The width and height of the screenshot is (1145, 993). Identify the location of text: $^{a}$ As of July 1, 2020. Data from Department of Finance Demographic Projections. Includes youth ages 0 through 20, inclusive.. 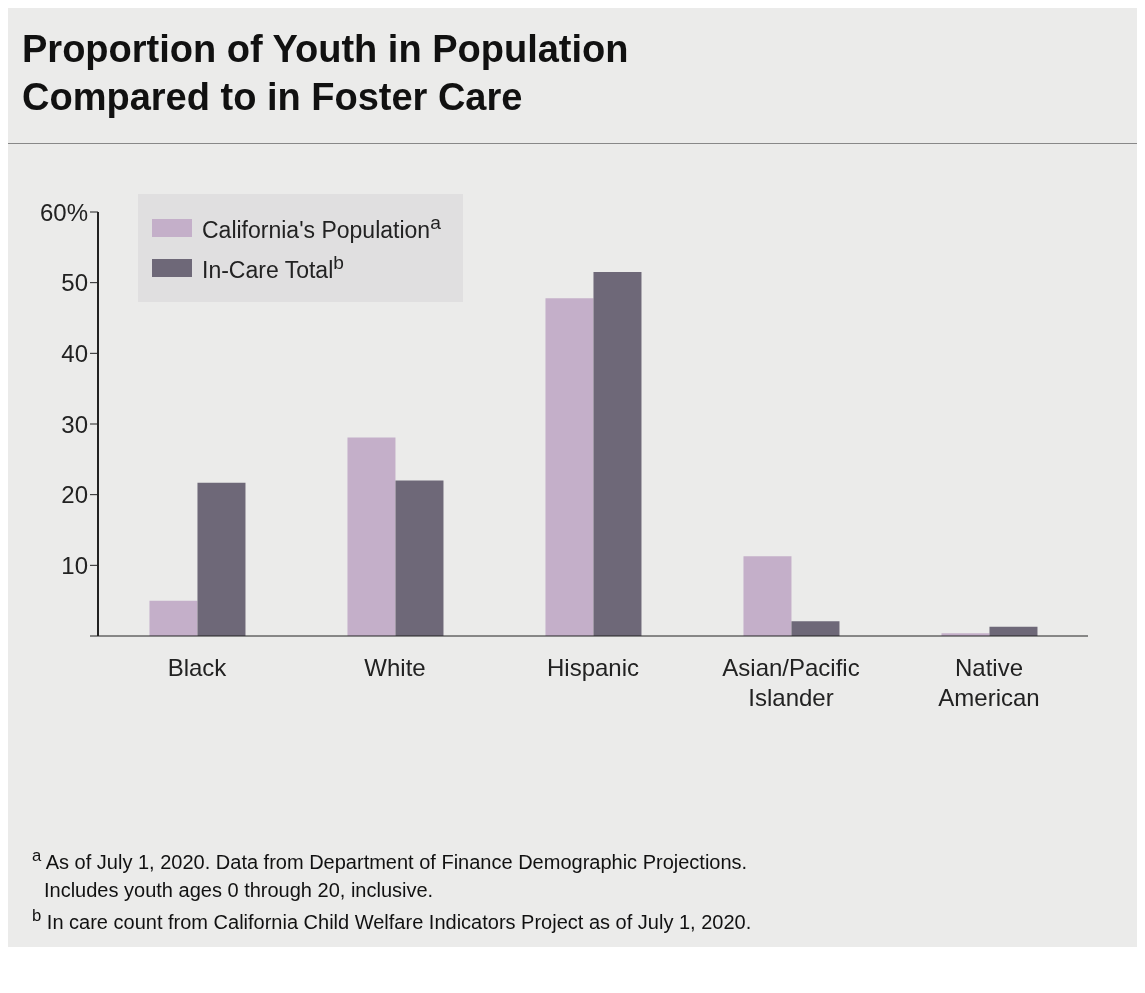
(390, 874).